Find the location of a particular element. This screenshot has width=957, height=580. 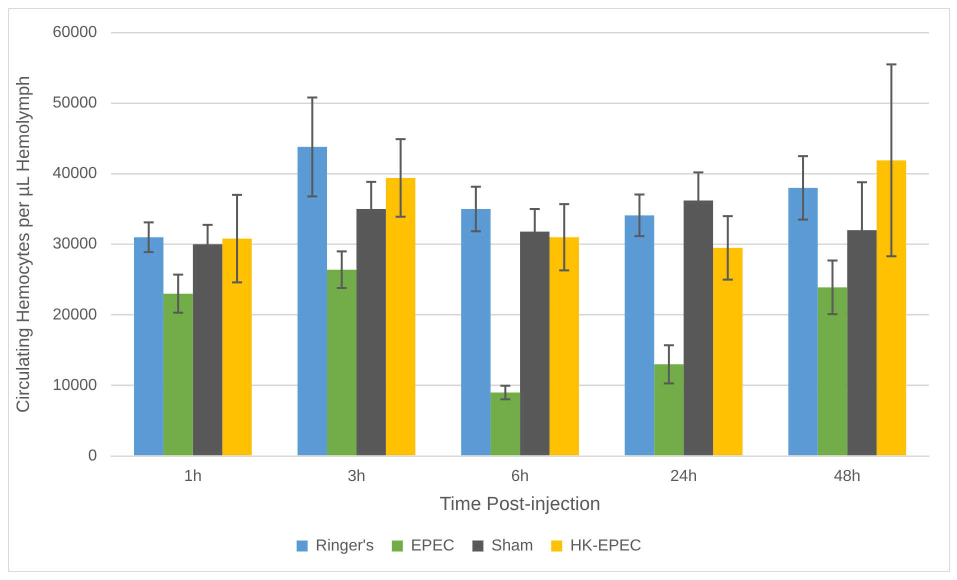

legend-label: Ringer's is located at coordinates (345, 545).